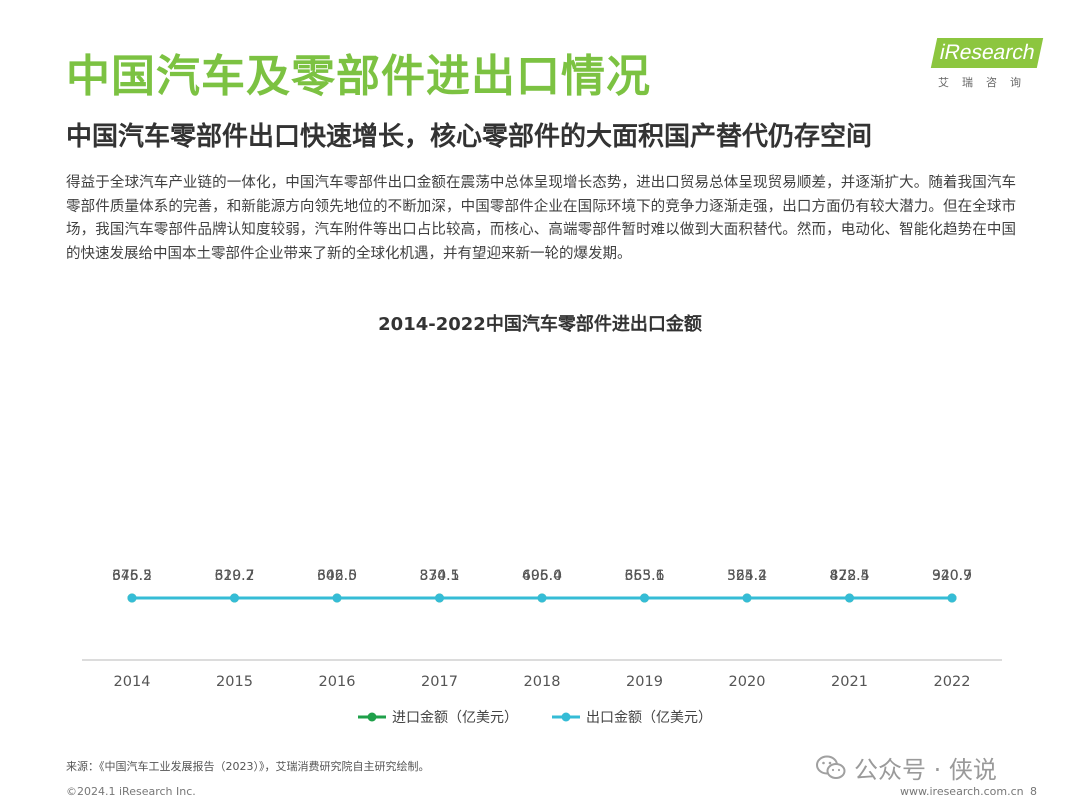 This screenshot has width=1080, height=810. What do you see at coordinates (962, 791) in the screenshot?
I see `site-url: www.iresearch.com.cn` at bounding box center [962, 791].